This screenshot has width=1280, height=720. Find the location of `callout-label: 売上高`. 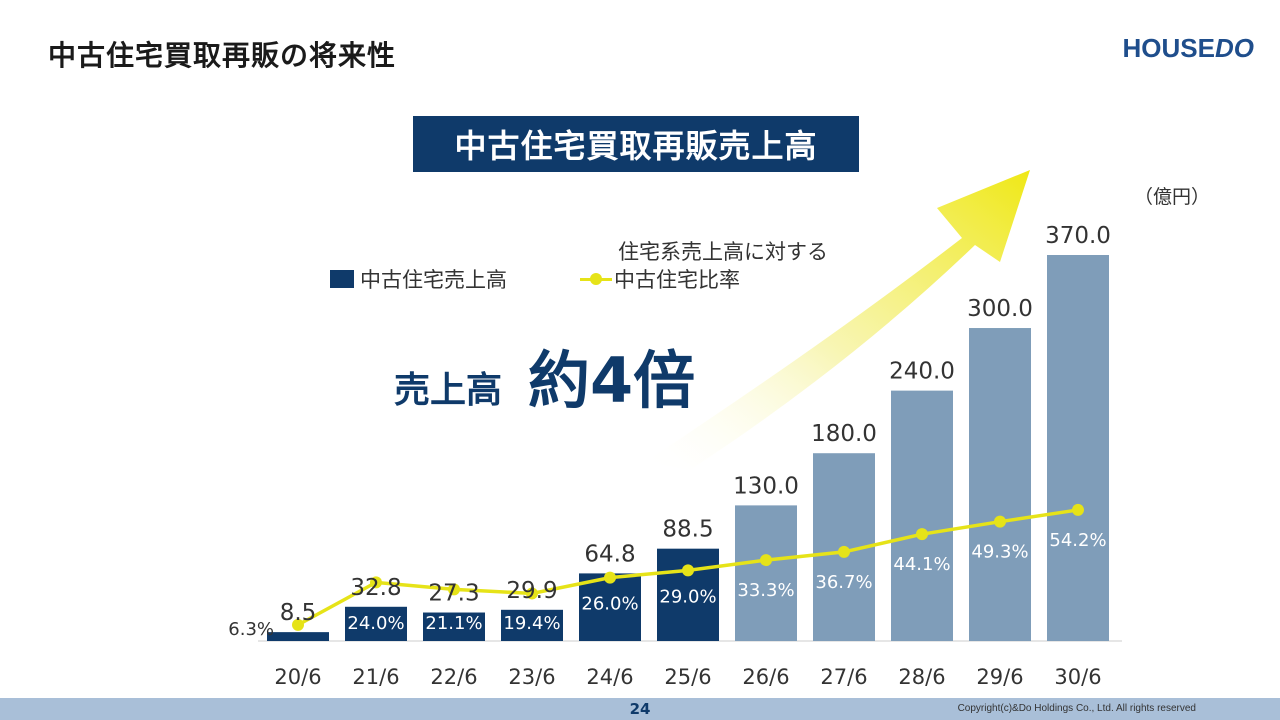

callout-label: 売上高 is located at coordinates (448, 390).